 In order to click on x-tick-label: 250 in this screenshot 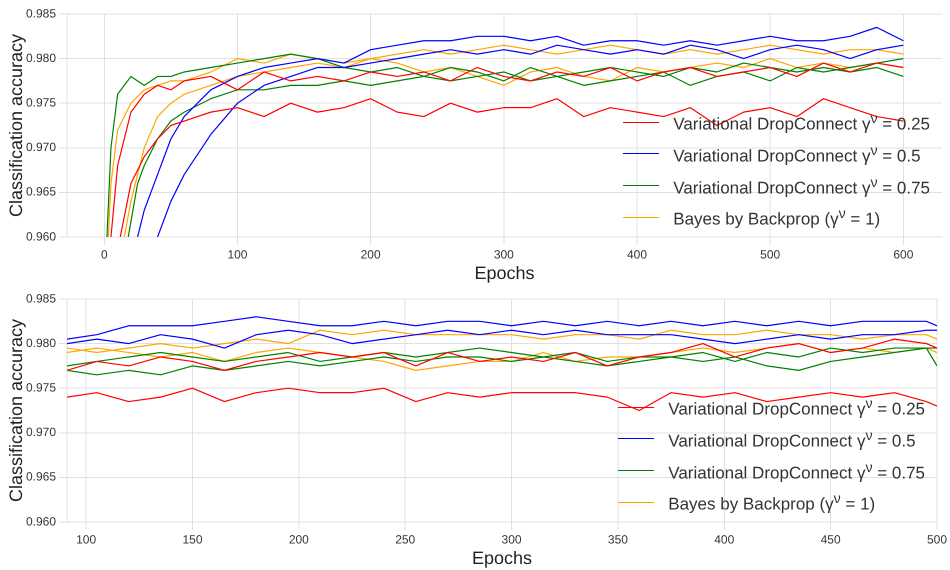, I will do `click(405, 539)`.